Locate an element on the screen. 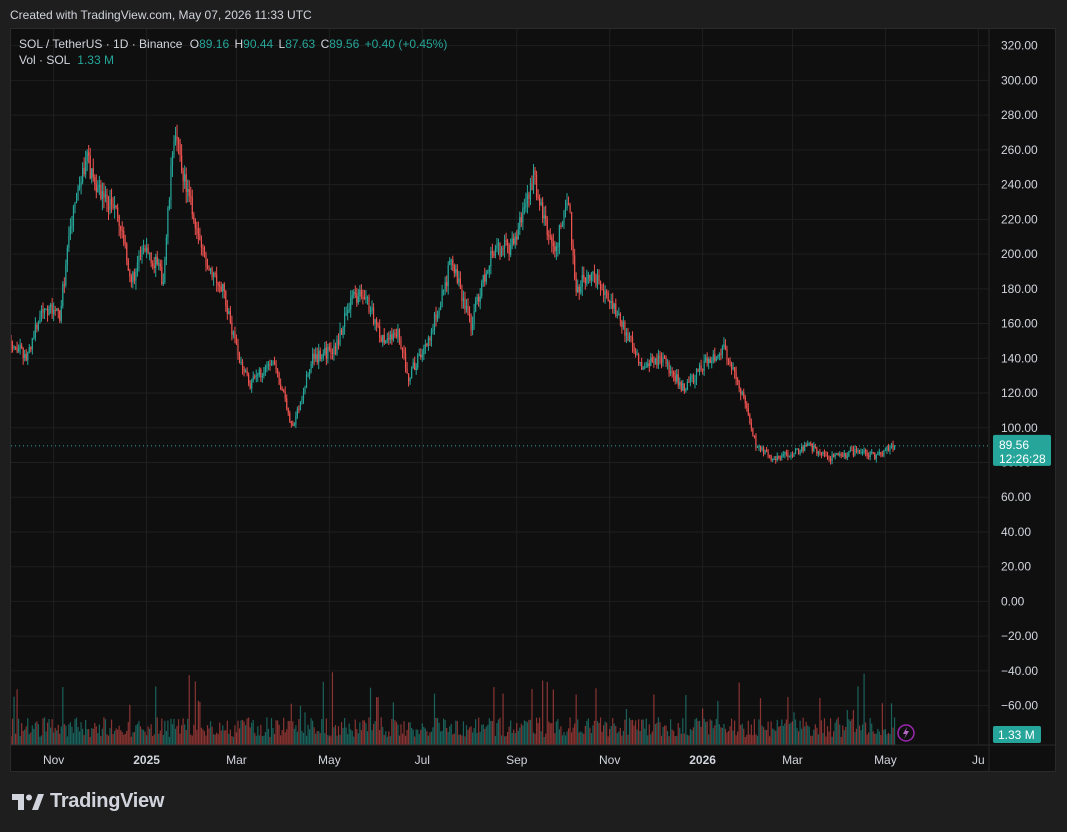 The height and width of the screenshot is (832, 1067). symbol-label: SOL / TetherUS · 1D · Binance is located at coordinates (101, 44).